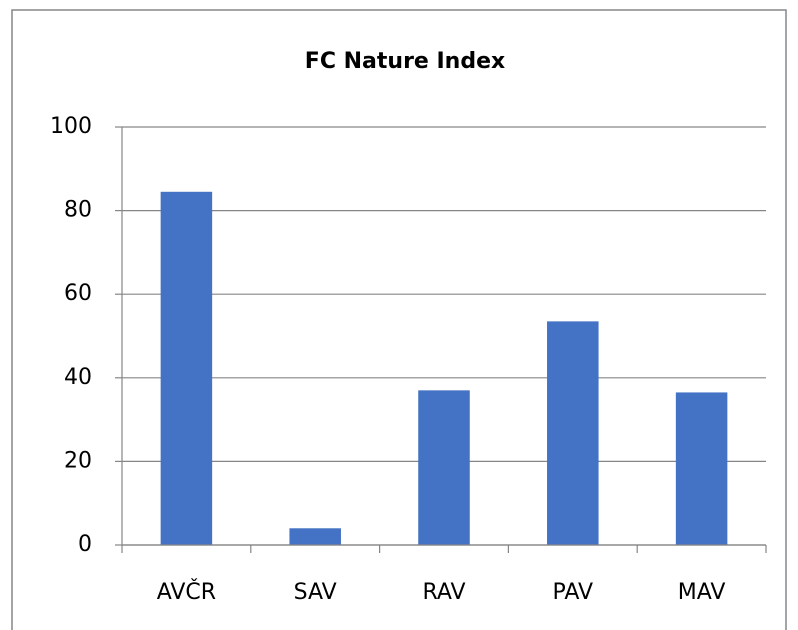 This screenshot has width=798, height=630. What do you see at coordinates (186, 592) in the screenshot?
I see `x-tick-label: AVČR` at bounding box center [186, 592].